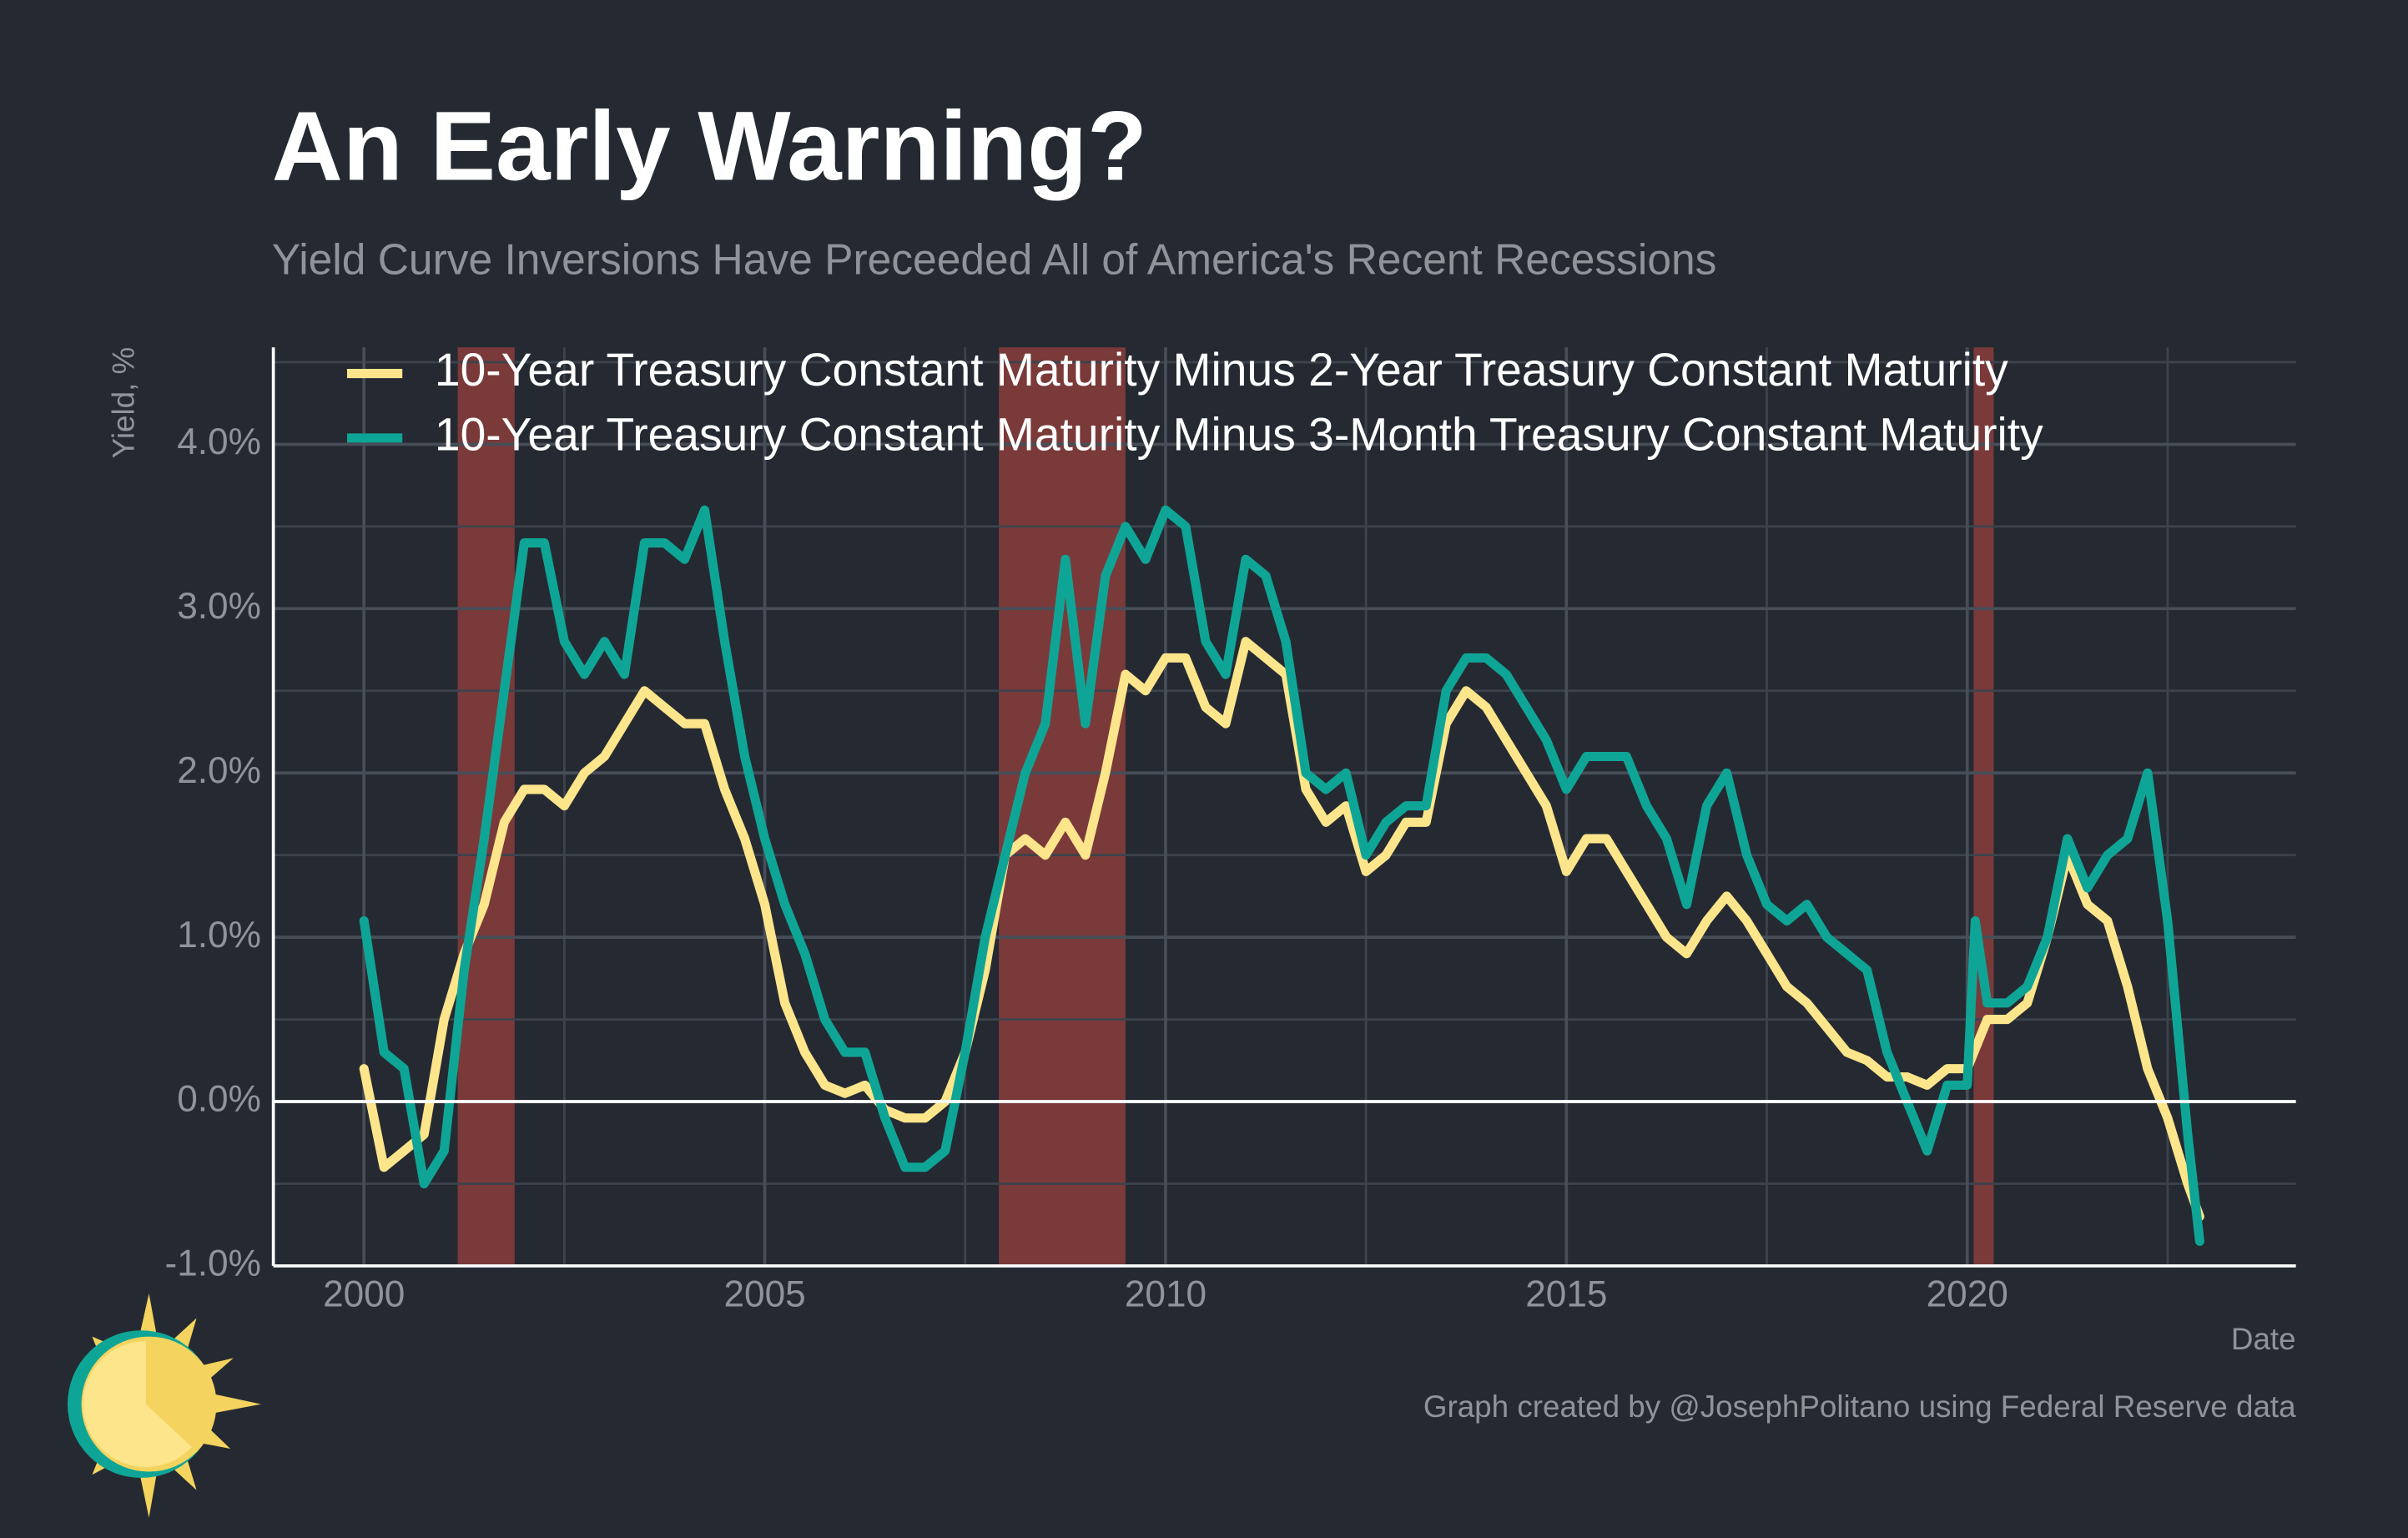  I want to click on y-tick-label: -1.0%, so click(213, 1263).